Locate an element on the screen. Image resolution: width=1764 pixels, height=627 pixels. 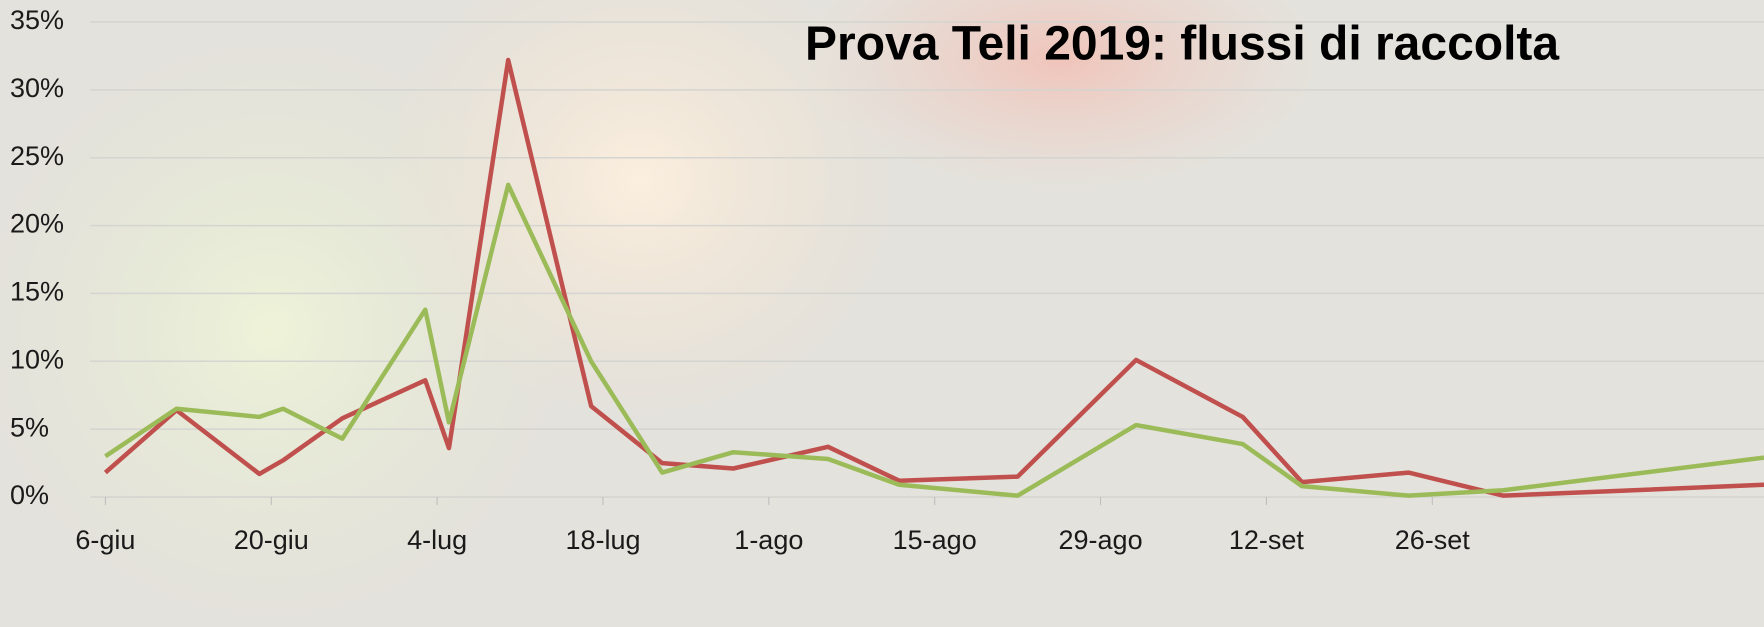
x-tick-label: 4-lug is located at coordinates (437, 540).